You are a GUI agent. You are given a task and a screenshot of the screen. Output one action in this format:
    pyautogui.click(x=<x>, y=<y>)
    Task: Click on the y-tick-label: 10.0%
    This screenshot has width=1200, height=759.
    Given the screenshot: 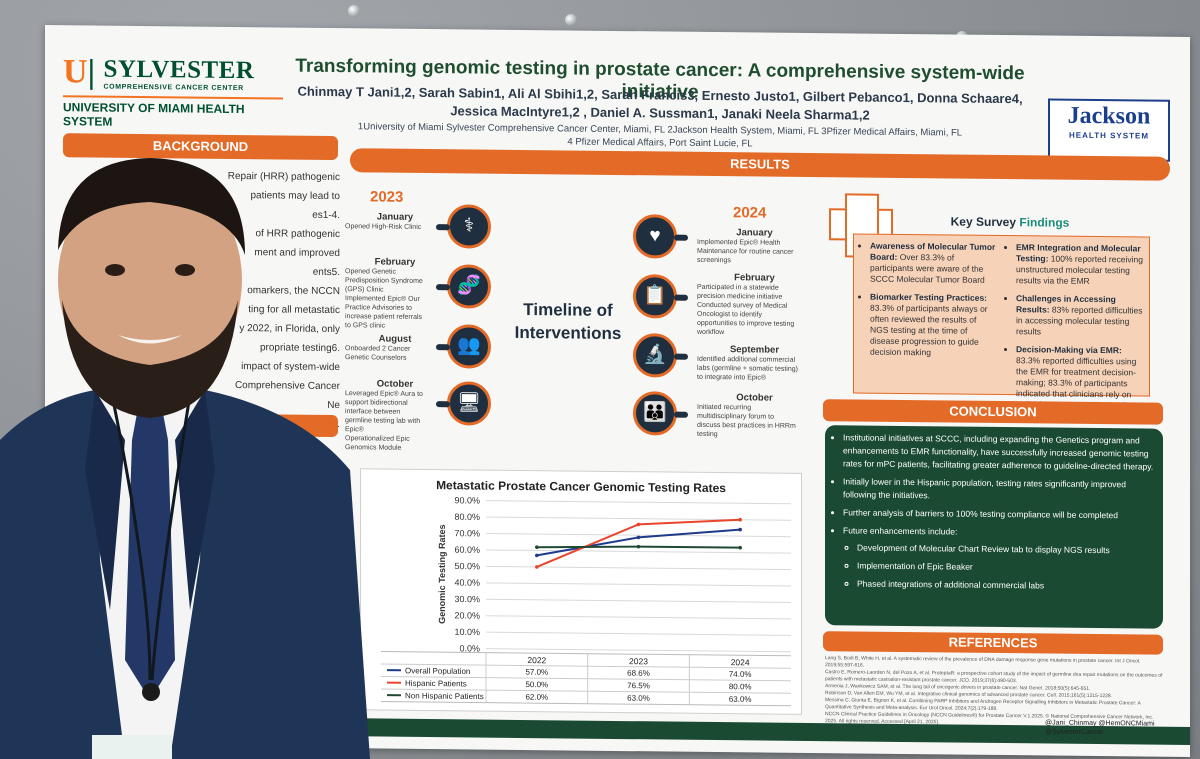 What is the action you would take?
    pyautogui.click(x=467, y=632)
    